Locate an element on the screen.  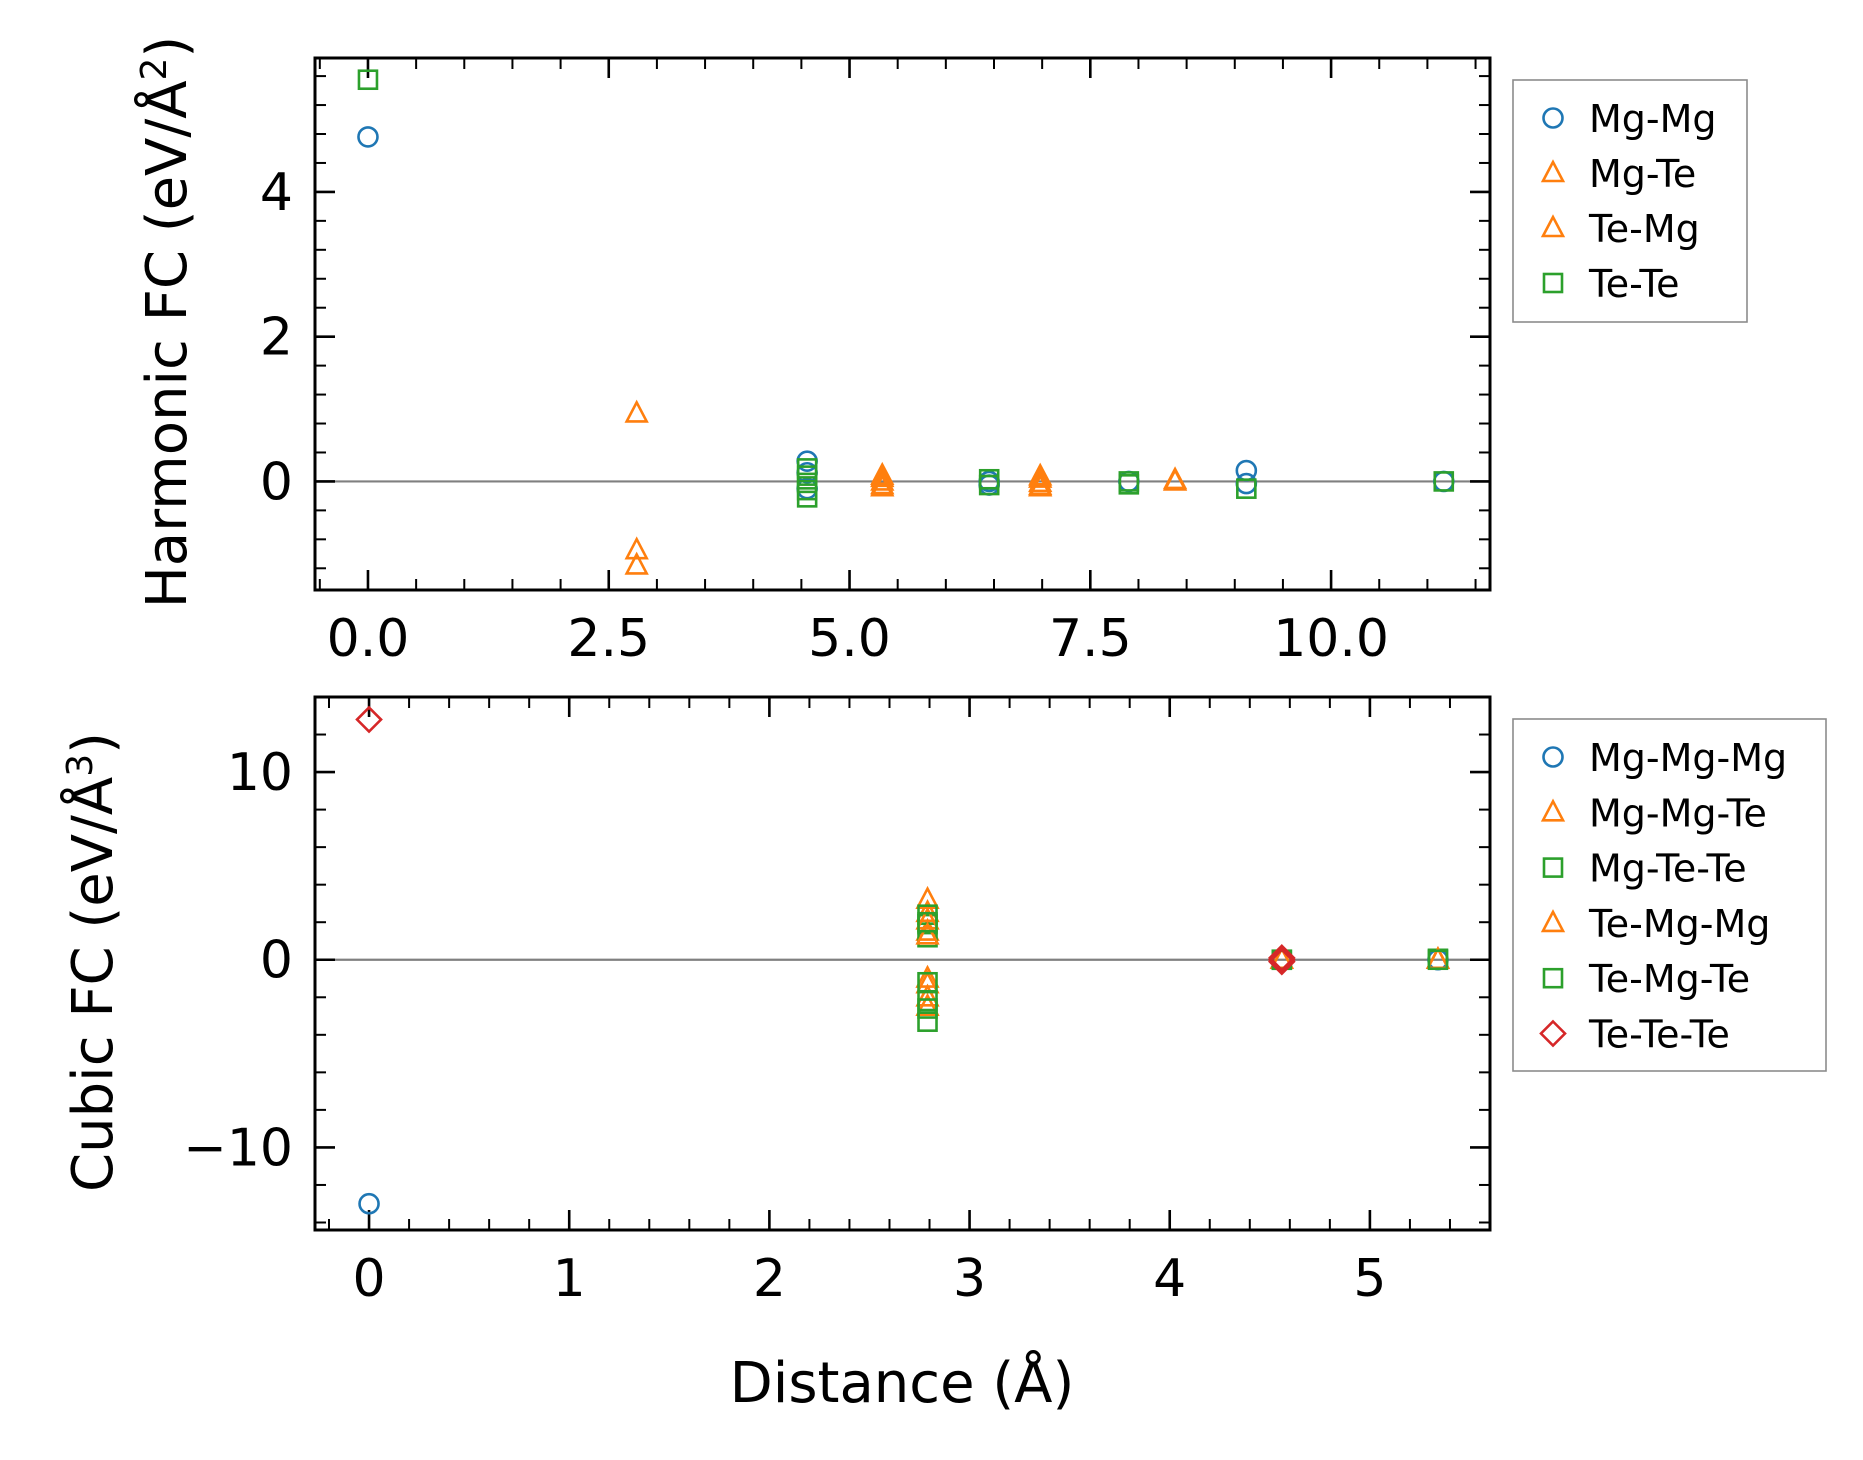
harmonic-legend-marker-mg-te is located at coordinates (1553, 171).